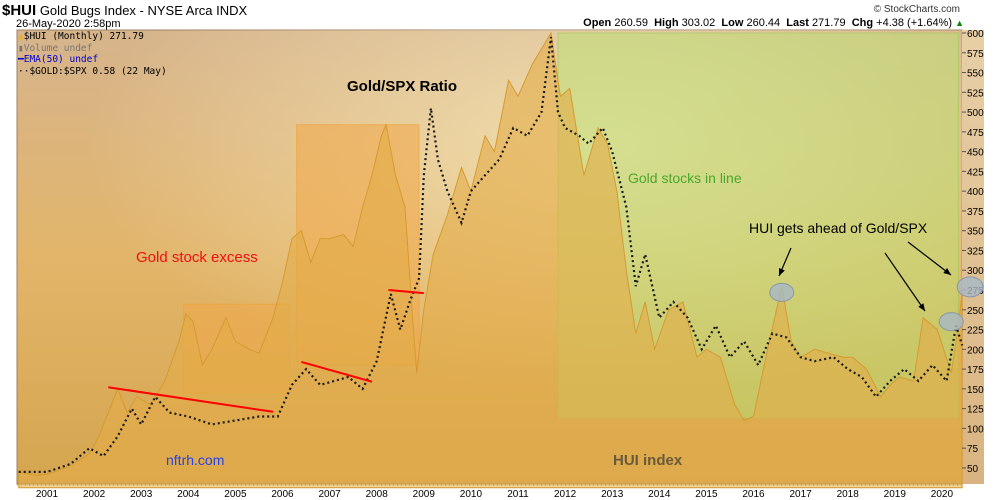 The height and width of the screenshot is (500, 1000). Describe the element at coordinates (424, 494) in the screenshot. I see `x-tick-label: 2009` at that location.